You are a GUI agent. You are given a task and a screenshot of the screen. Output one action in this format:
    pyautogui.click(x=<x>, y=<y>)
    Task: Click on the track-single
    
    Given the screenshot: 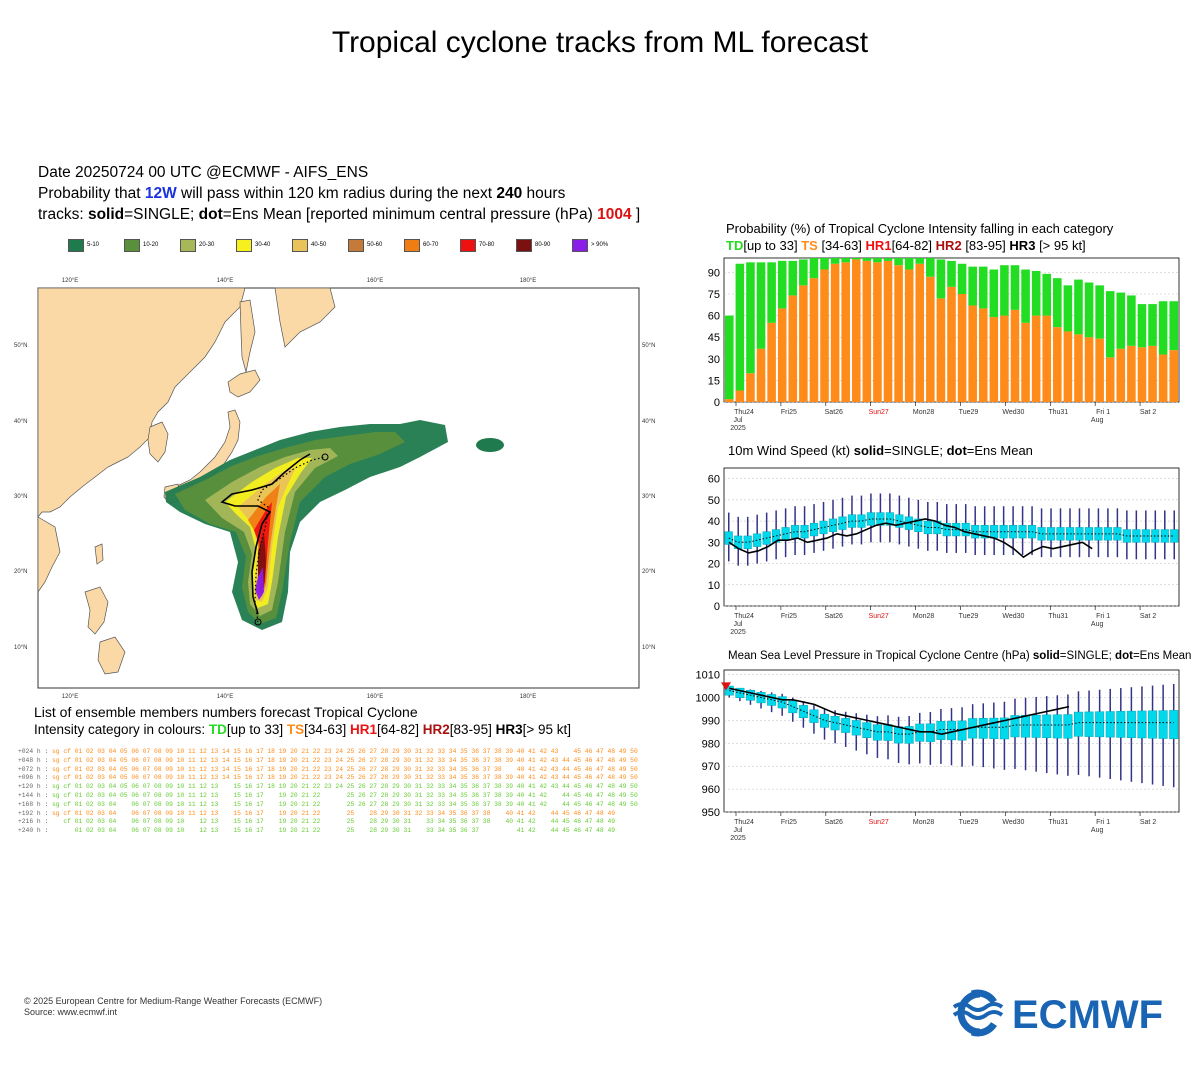 What is the action you would take?
    pyautogui.click(x=265, y=534)
    